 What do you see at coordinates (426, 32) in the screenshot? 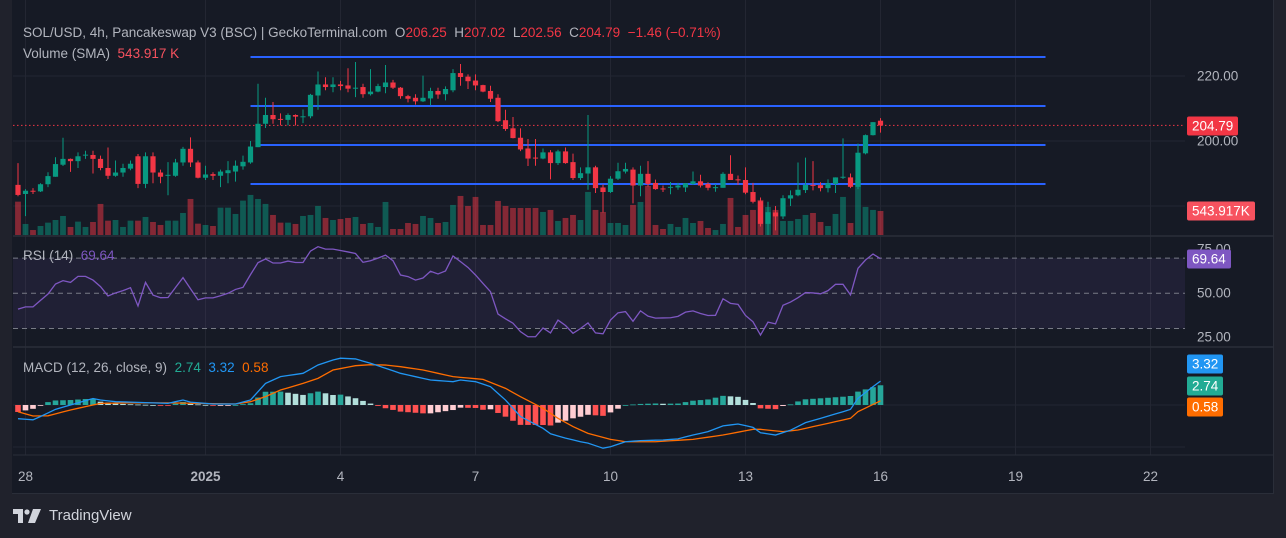
I see `open-value: 206.25` at bounding box center [426, 32].